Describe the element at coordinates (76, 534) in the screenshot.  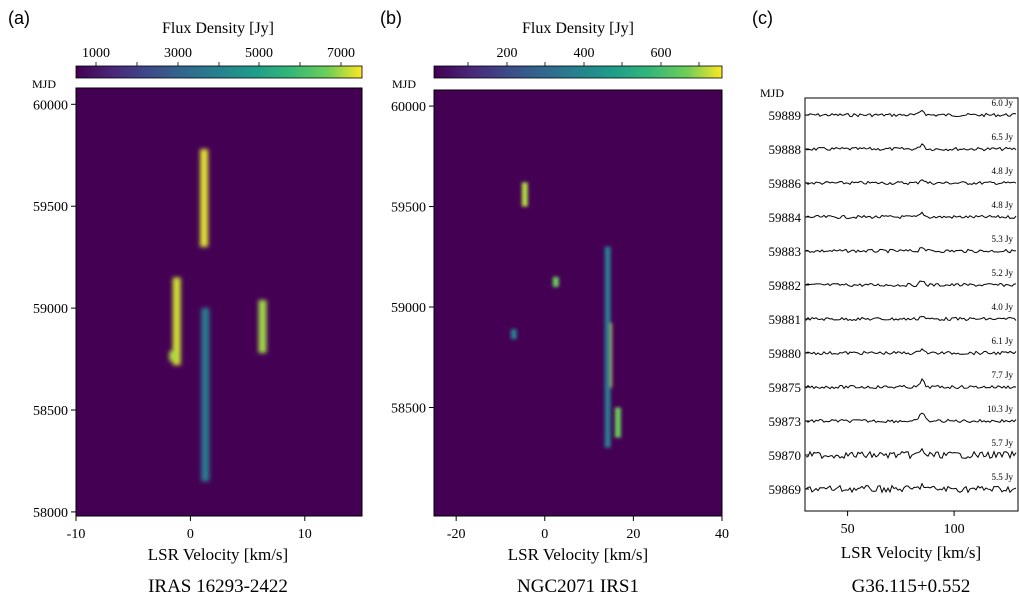
I see `x-tick-label-0: -10` at that location.